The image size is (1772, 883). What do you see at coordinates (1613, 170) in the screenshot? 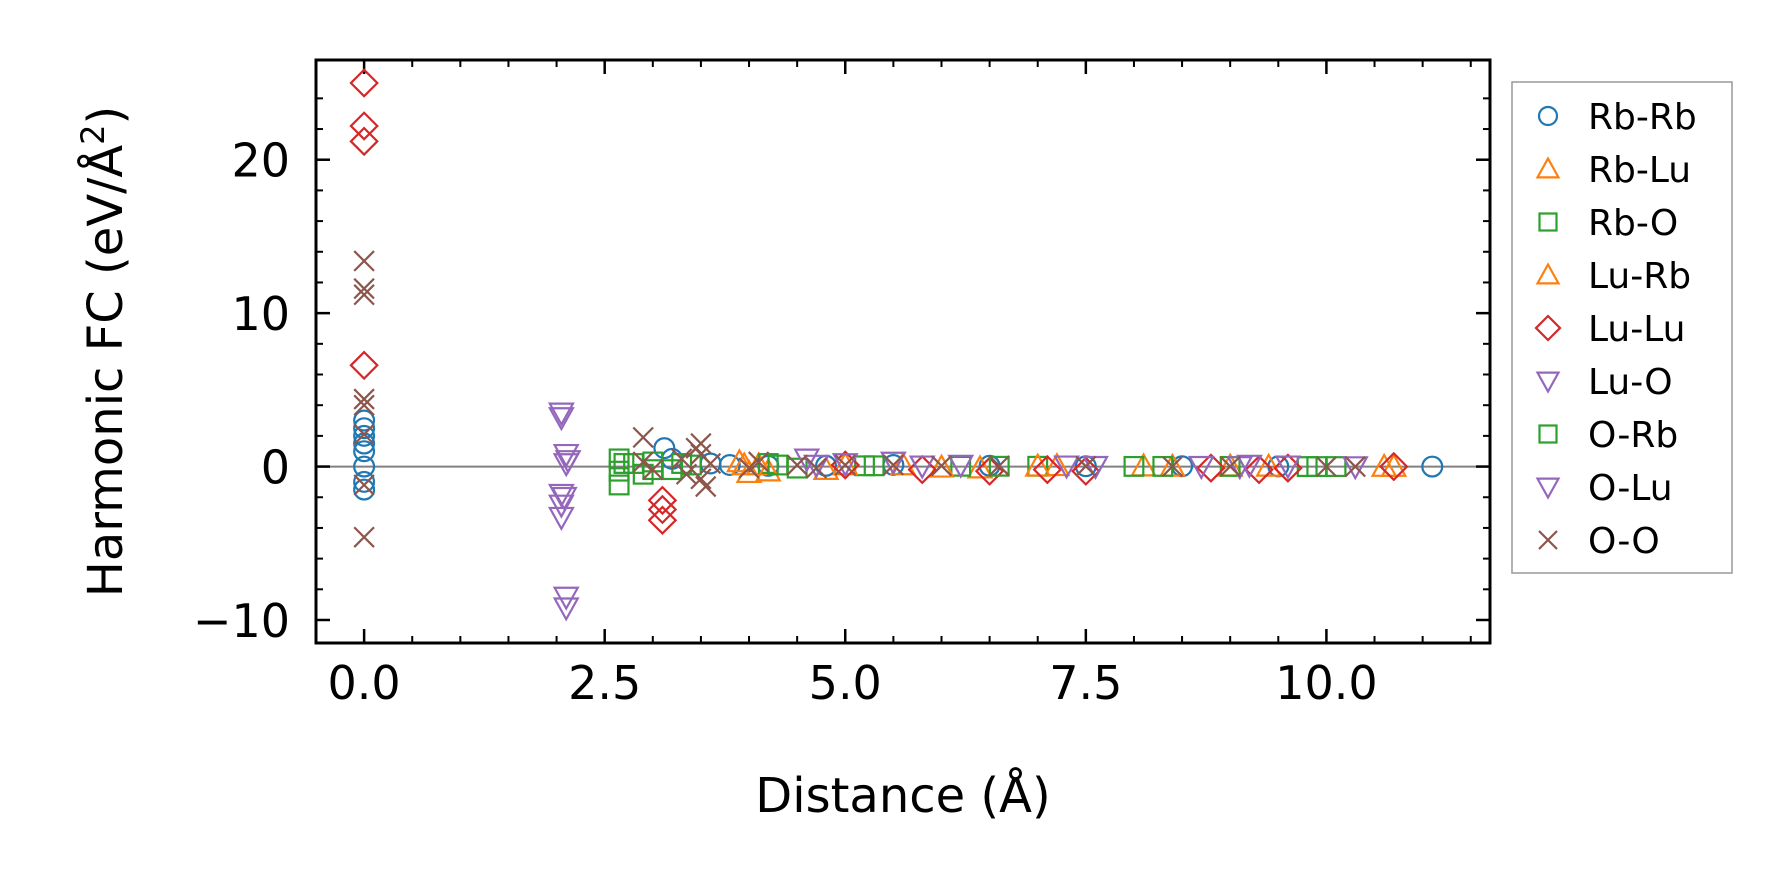
I see `legend-item: Rb-Lu` at bounding box center [1613, 170].